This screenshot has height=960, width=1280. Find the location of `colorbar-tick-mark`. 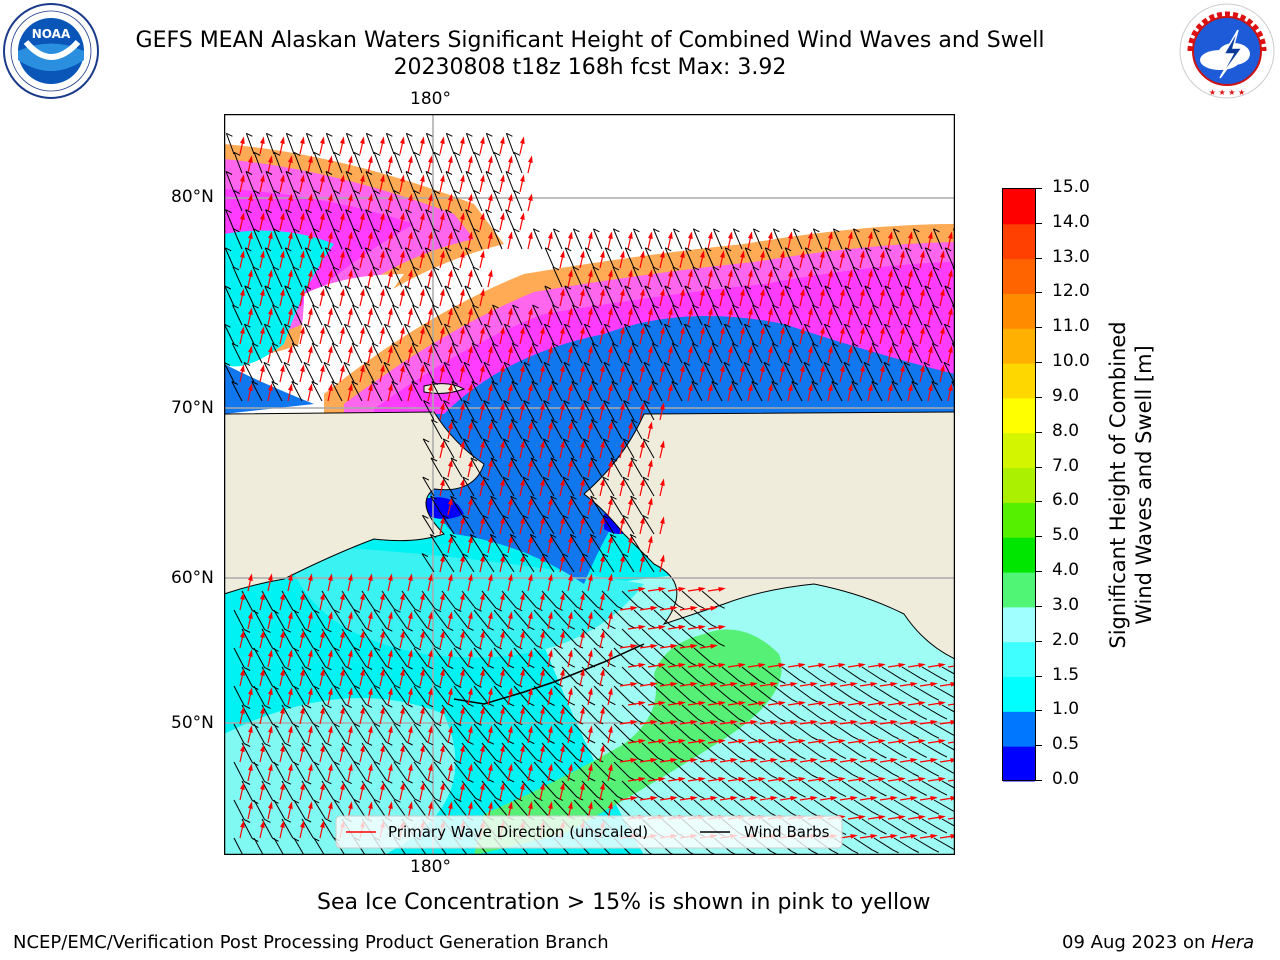

colorbar-tick-mark is located at coordinates (1039, 293).